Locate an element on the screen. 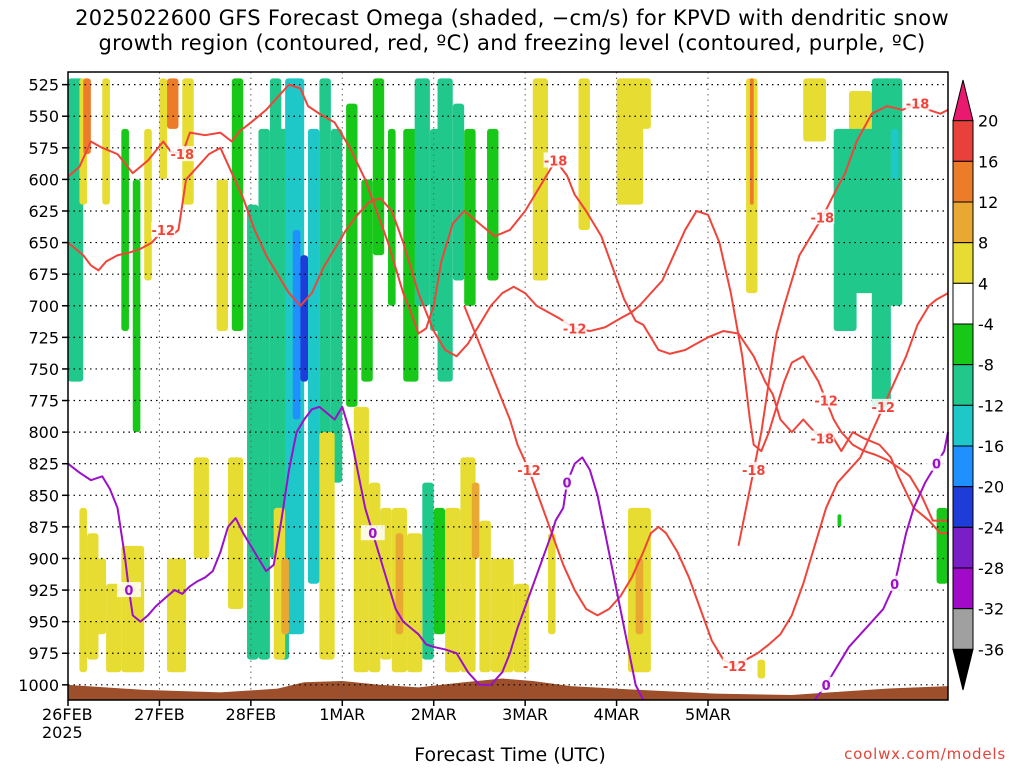  y-tick-label: 900 is located at coordinates (43, 558).